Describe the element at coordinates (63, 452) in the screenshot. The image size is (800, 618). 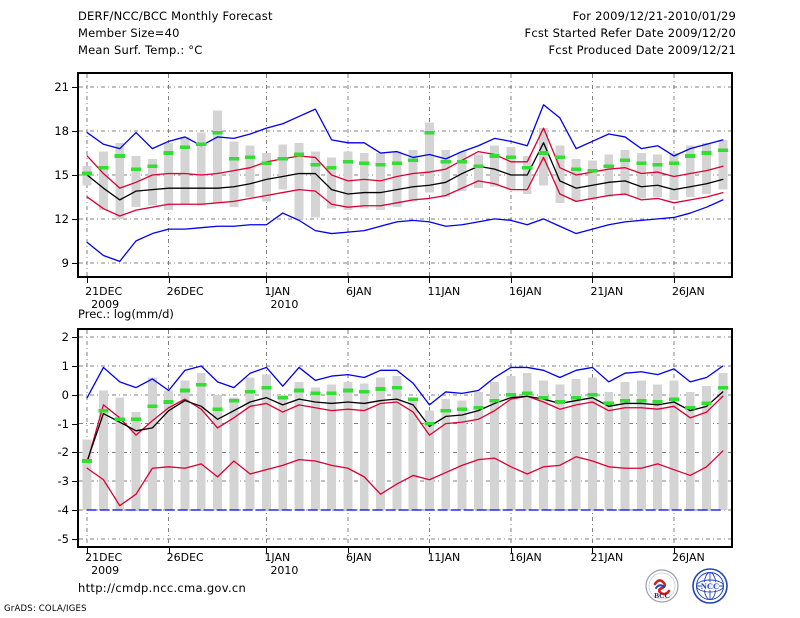
I see `y-tick-label: -2` at that location.